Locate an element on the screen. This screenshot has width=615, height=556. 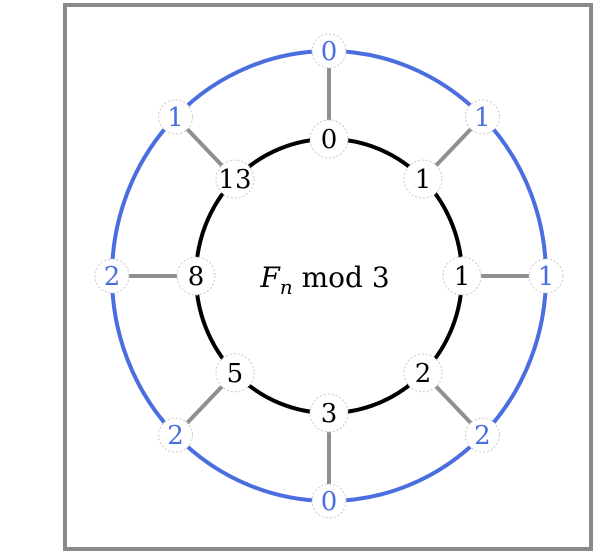
inner-node-label: 0 is located at coordinates (329, 140).